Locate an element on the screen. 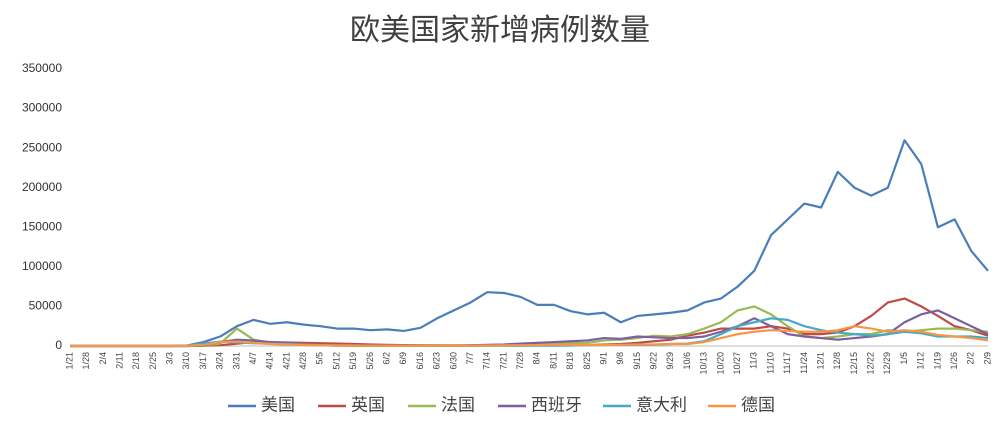  x-tick-label: 2/4 is located at coordinates (103, 358).